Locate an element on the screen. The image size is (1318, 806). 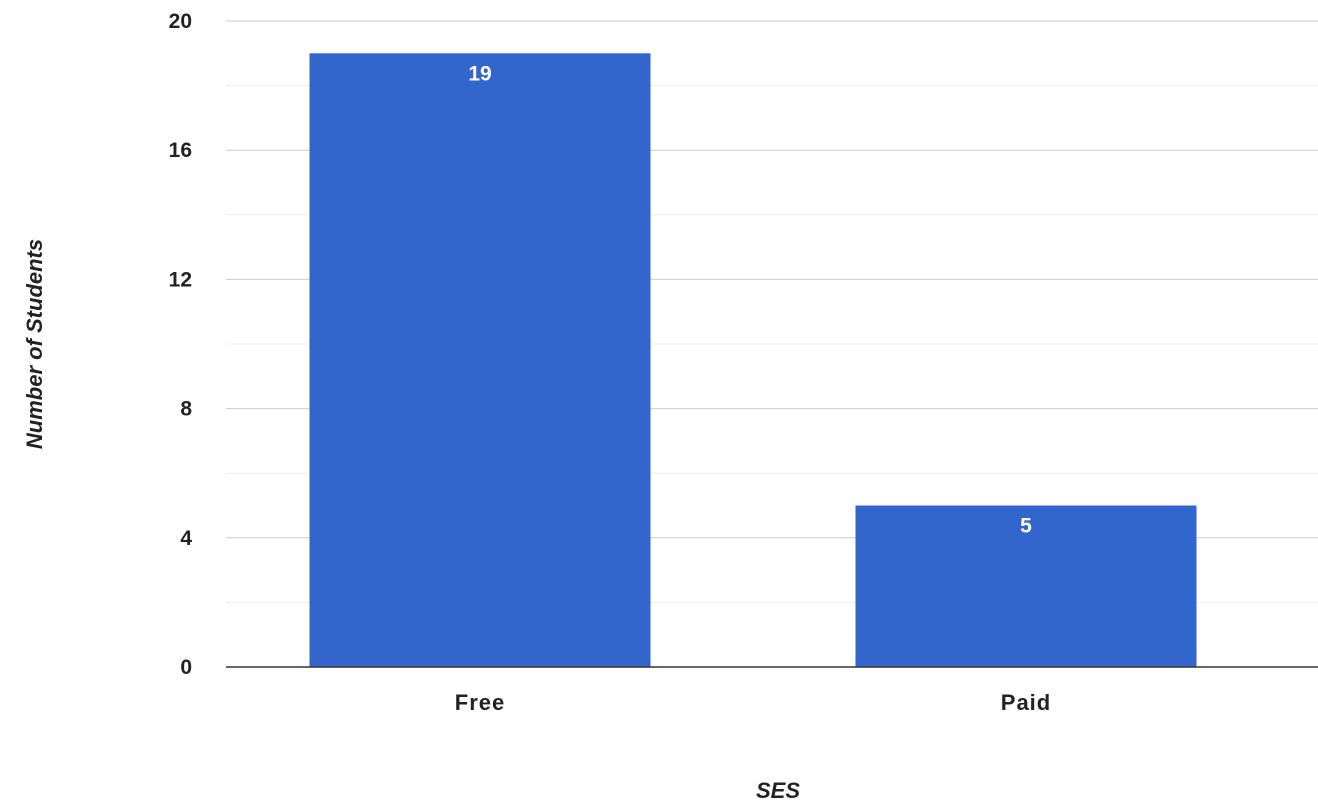
y-axis-title: Number of Students is located at coordinates (34, 344).